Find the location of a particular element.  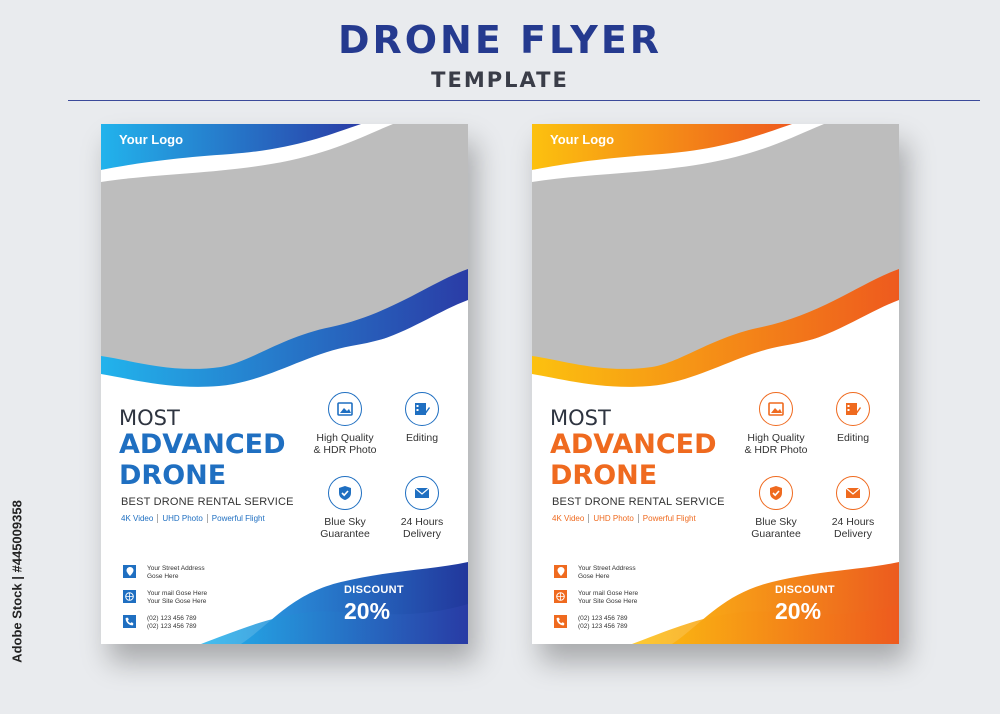

page-title: DRONE FLYER is located at coordinates (500, 40).